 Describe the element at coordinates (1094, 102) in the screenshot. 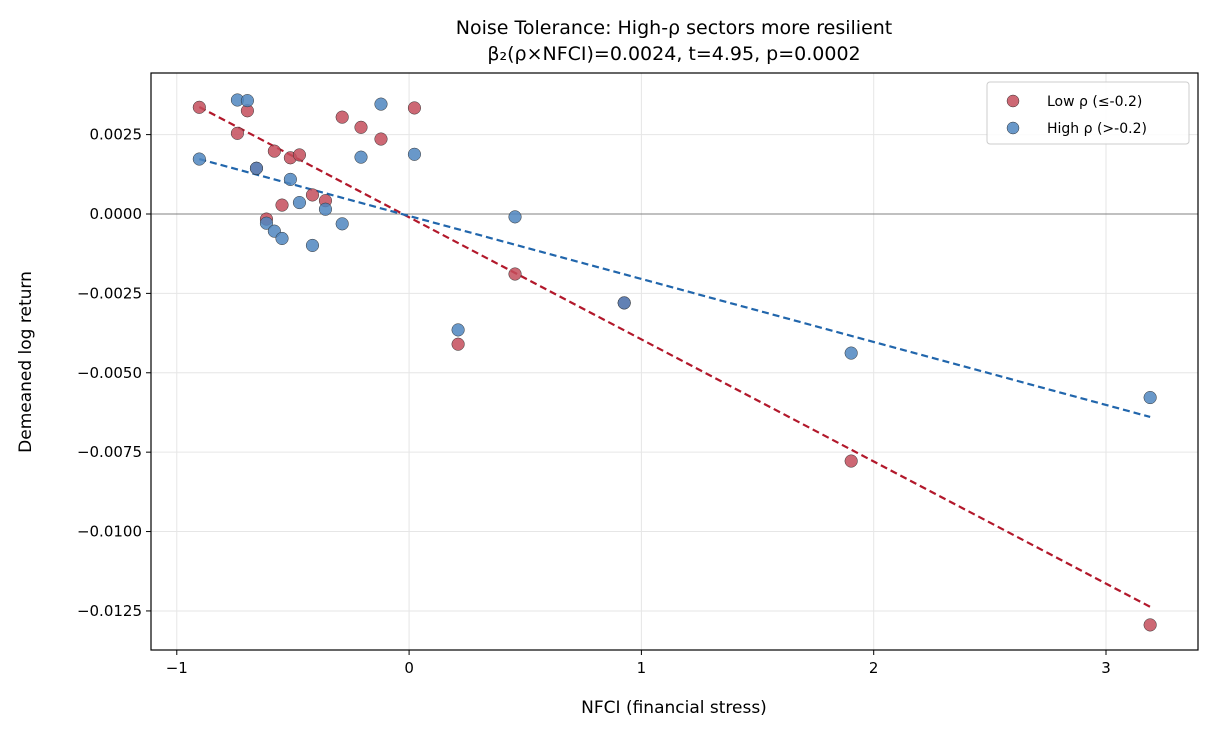

I see `legend-label-low: Low ρ (≤-0.2)` at that location.